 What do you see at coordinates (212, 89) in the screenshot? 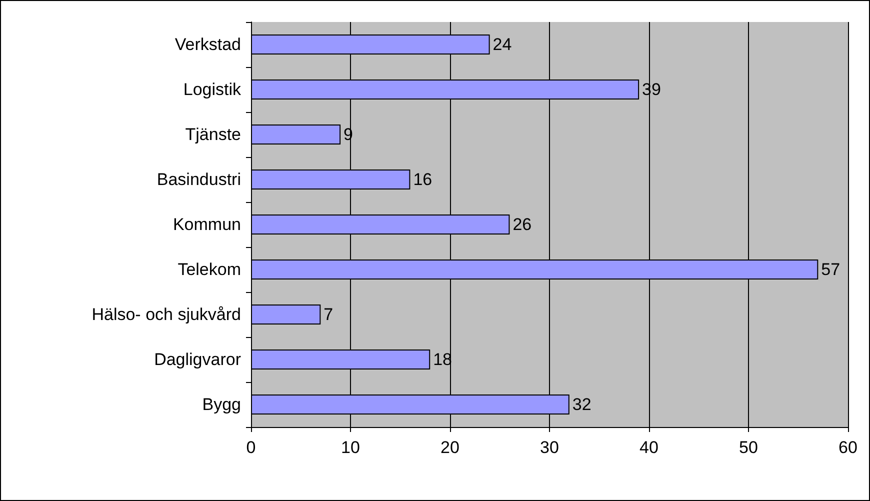
I see `y-tick-label: Logistik` at bounding box center [212, 89].